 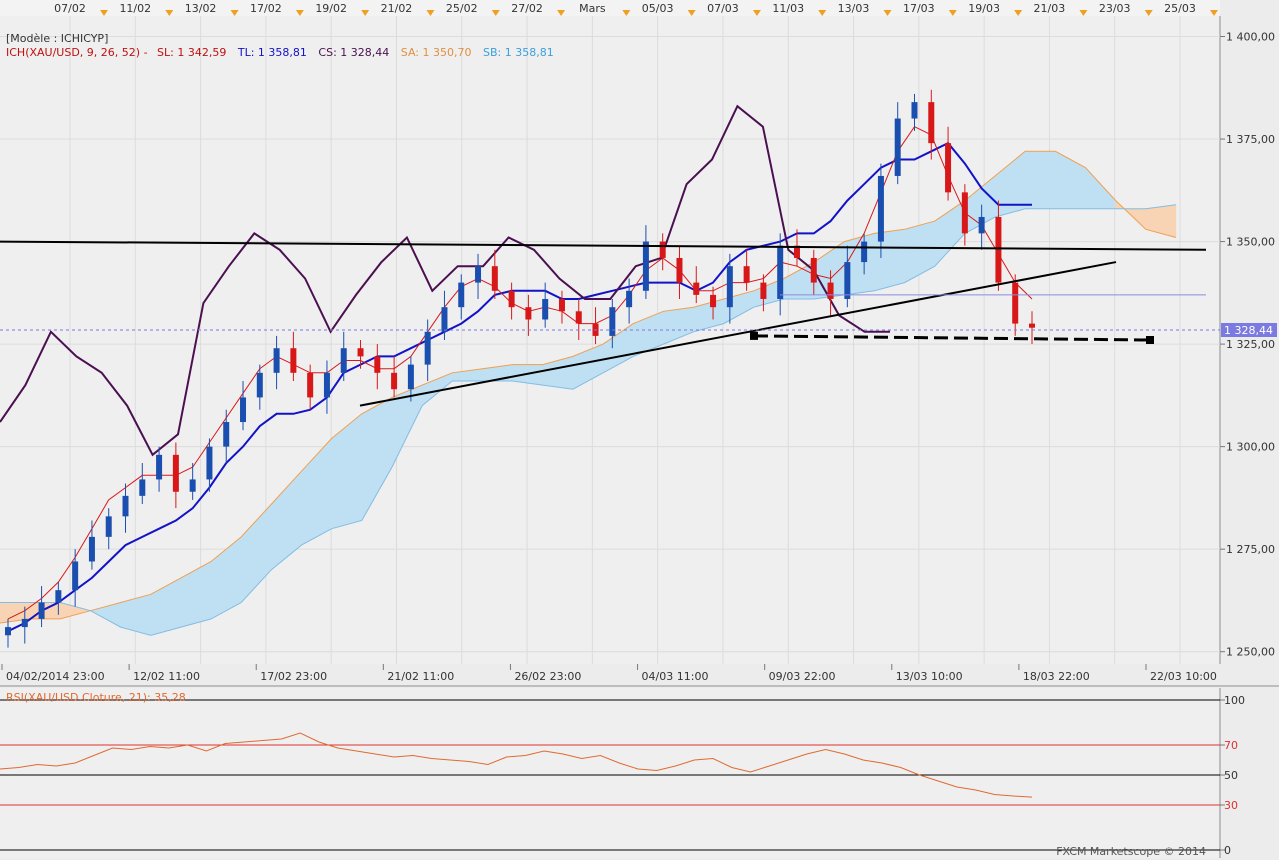 What do you see at coordinates (55, 676) in the screenshot?
I see `bottom-date-label: 04/02/2014 23:00` at bounding box center [55, 676].